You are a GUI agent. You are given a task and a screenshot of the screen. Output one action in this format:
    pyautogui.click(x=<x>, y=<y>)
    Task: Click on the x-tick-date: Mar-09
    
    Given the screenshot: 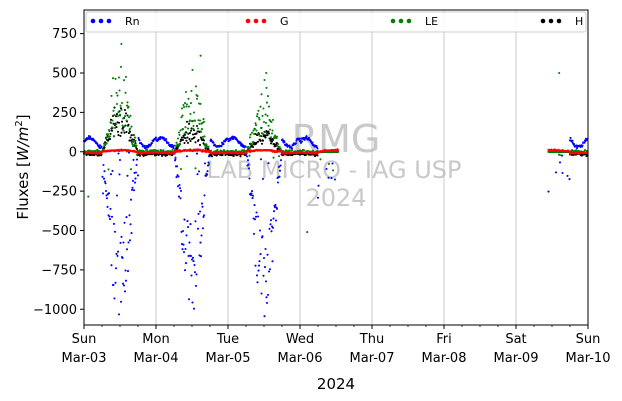 What is the action you would take?
    pyautogui.click(x=516, y=358)
    